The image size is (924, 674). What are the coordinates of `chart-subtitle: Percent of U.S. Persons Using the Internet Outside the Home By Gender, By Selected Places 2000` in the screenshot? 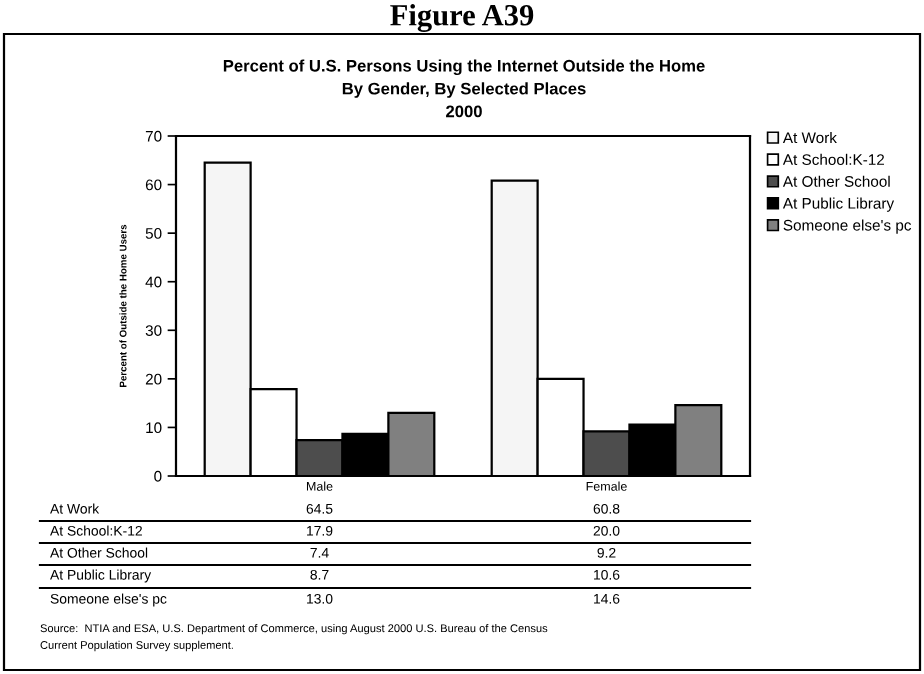 It's located at (464, 88).